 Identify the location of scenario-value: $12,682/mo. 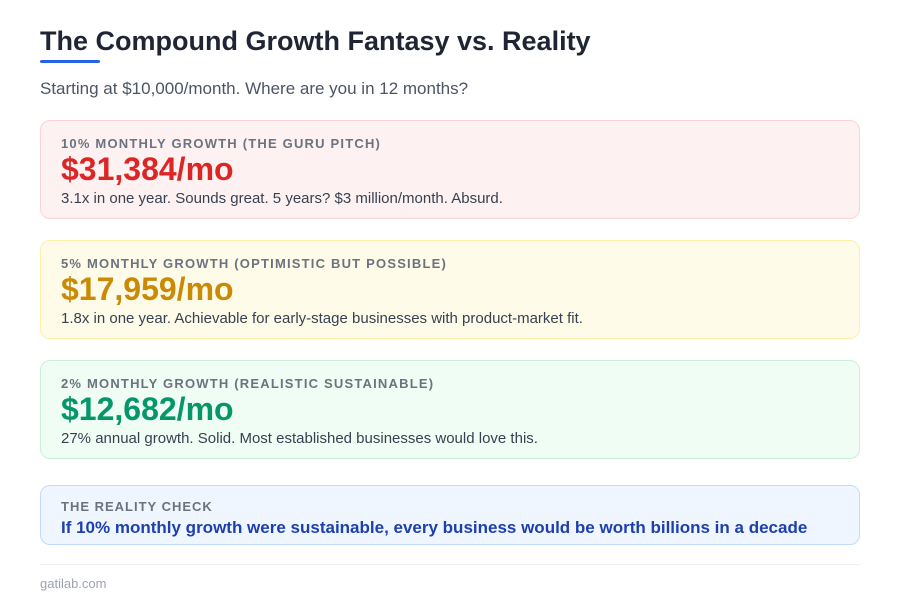
(147, 409).